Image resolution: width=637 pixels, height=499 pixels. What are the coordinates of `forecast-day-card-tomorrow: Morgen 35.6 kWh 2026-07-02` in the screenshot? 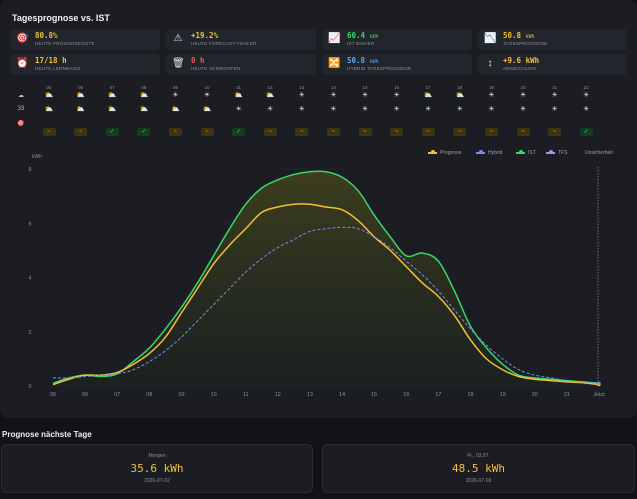 It's located at (157, 468).